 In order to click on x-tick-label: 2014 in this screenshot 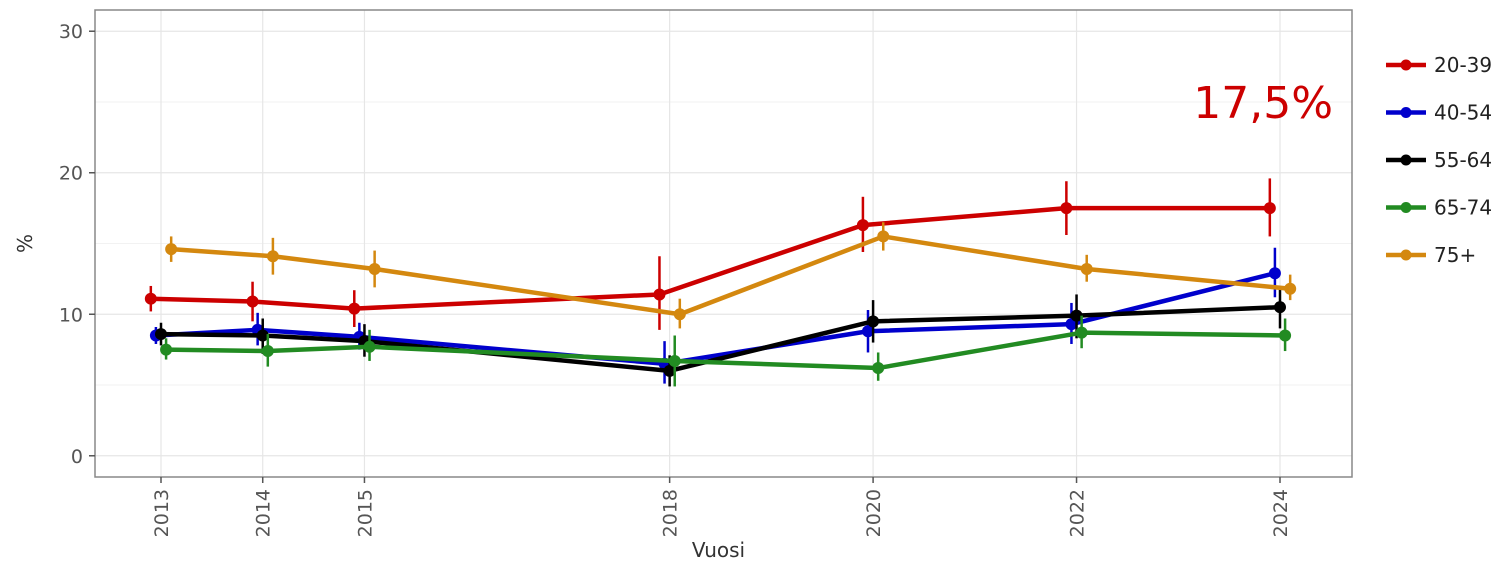, I will do `click(264, 513)`.